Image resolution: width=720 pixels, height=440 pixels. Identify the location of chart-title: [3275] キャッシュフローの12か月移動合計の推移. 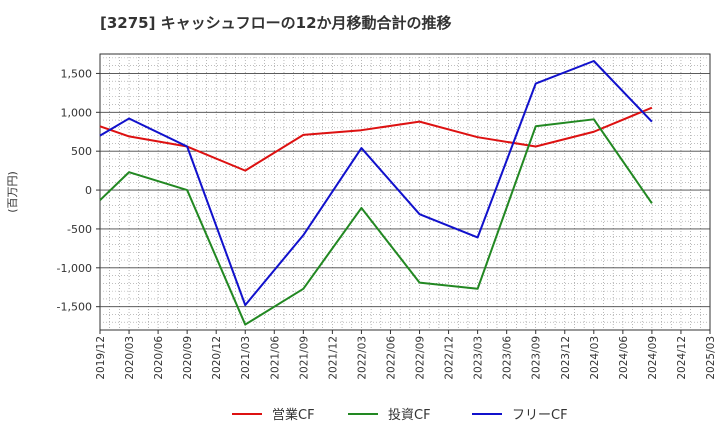
(276, 23).